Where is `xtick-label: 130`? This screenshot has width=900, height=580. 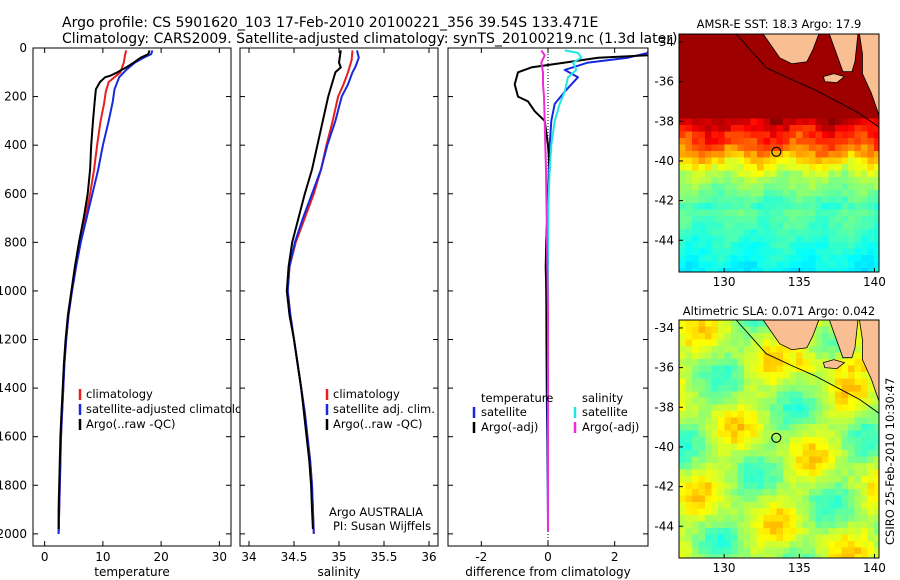
xtick-label: 130 is located at coordinates (724, 282).